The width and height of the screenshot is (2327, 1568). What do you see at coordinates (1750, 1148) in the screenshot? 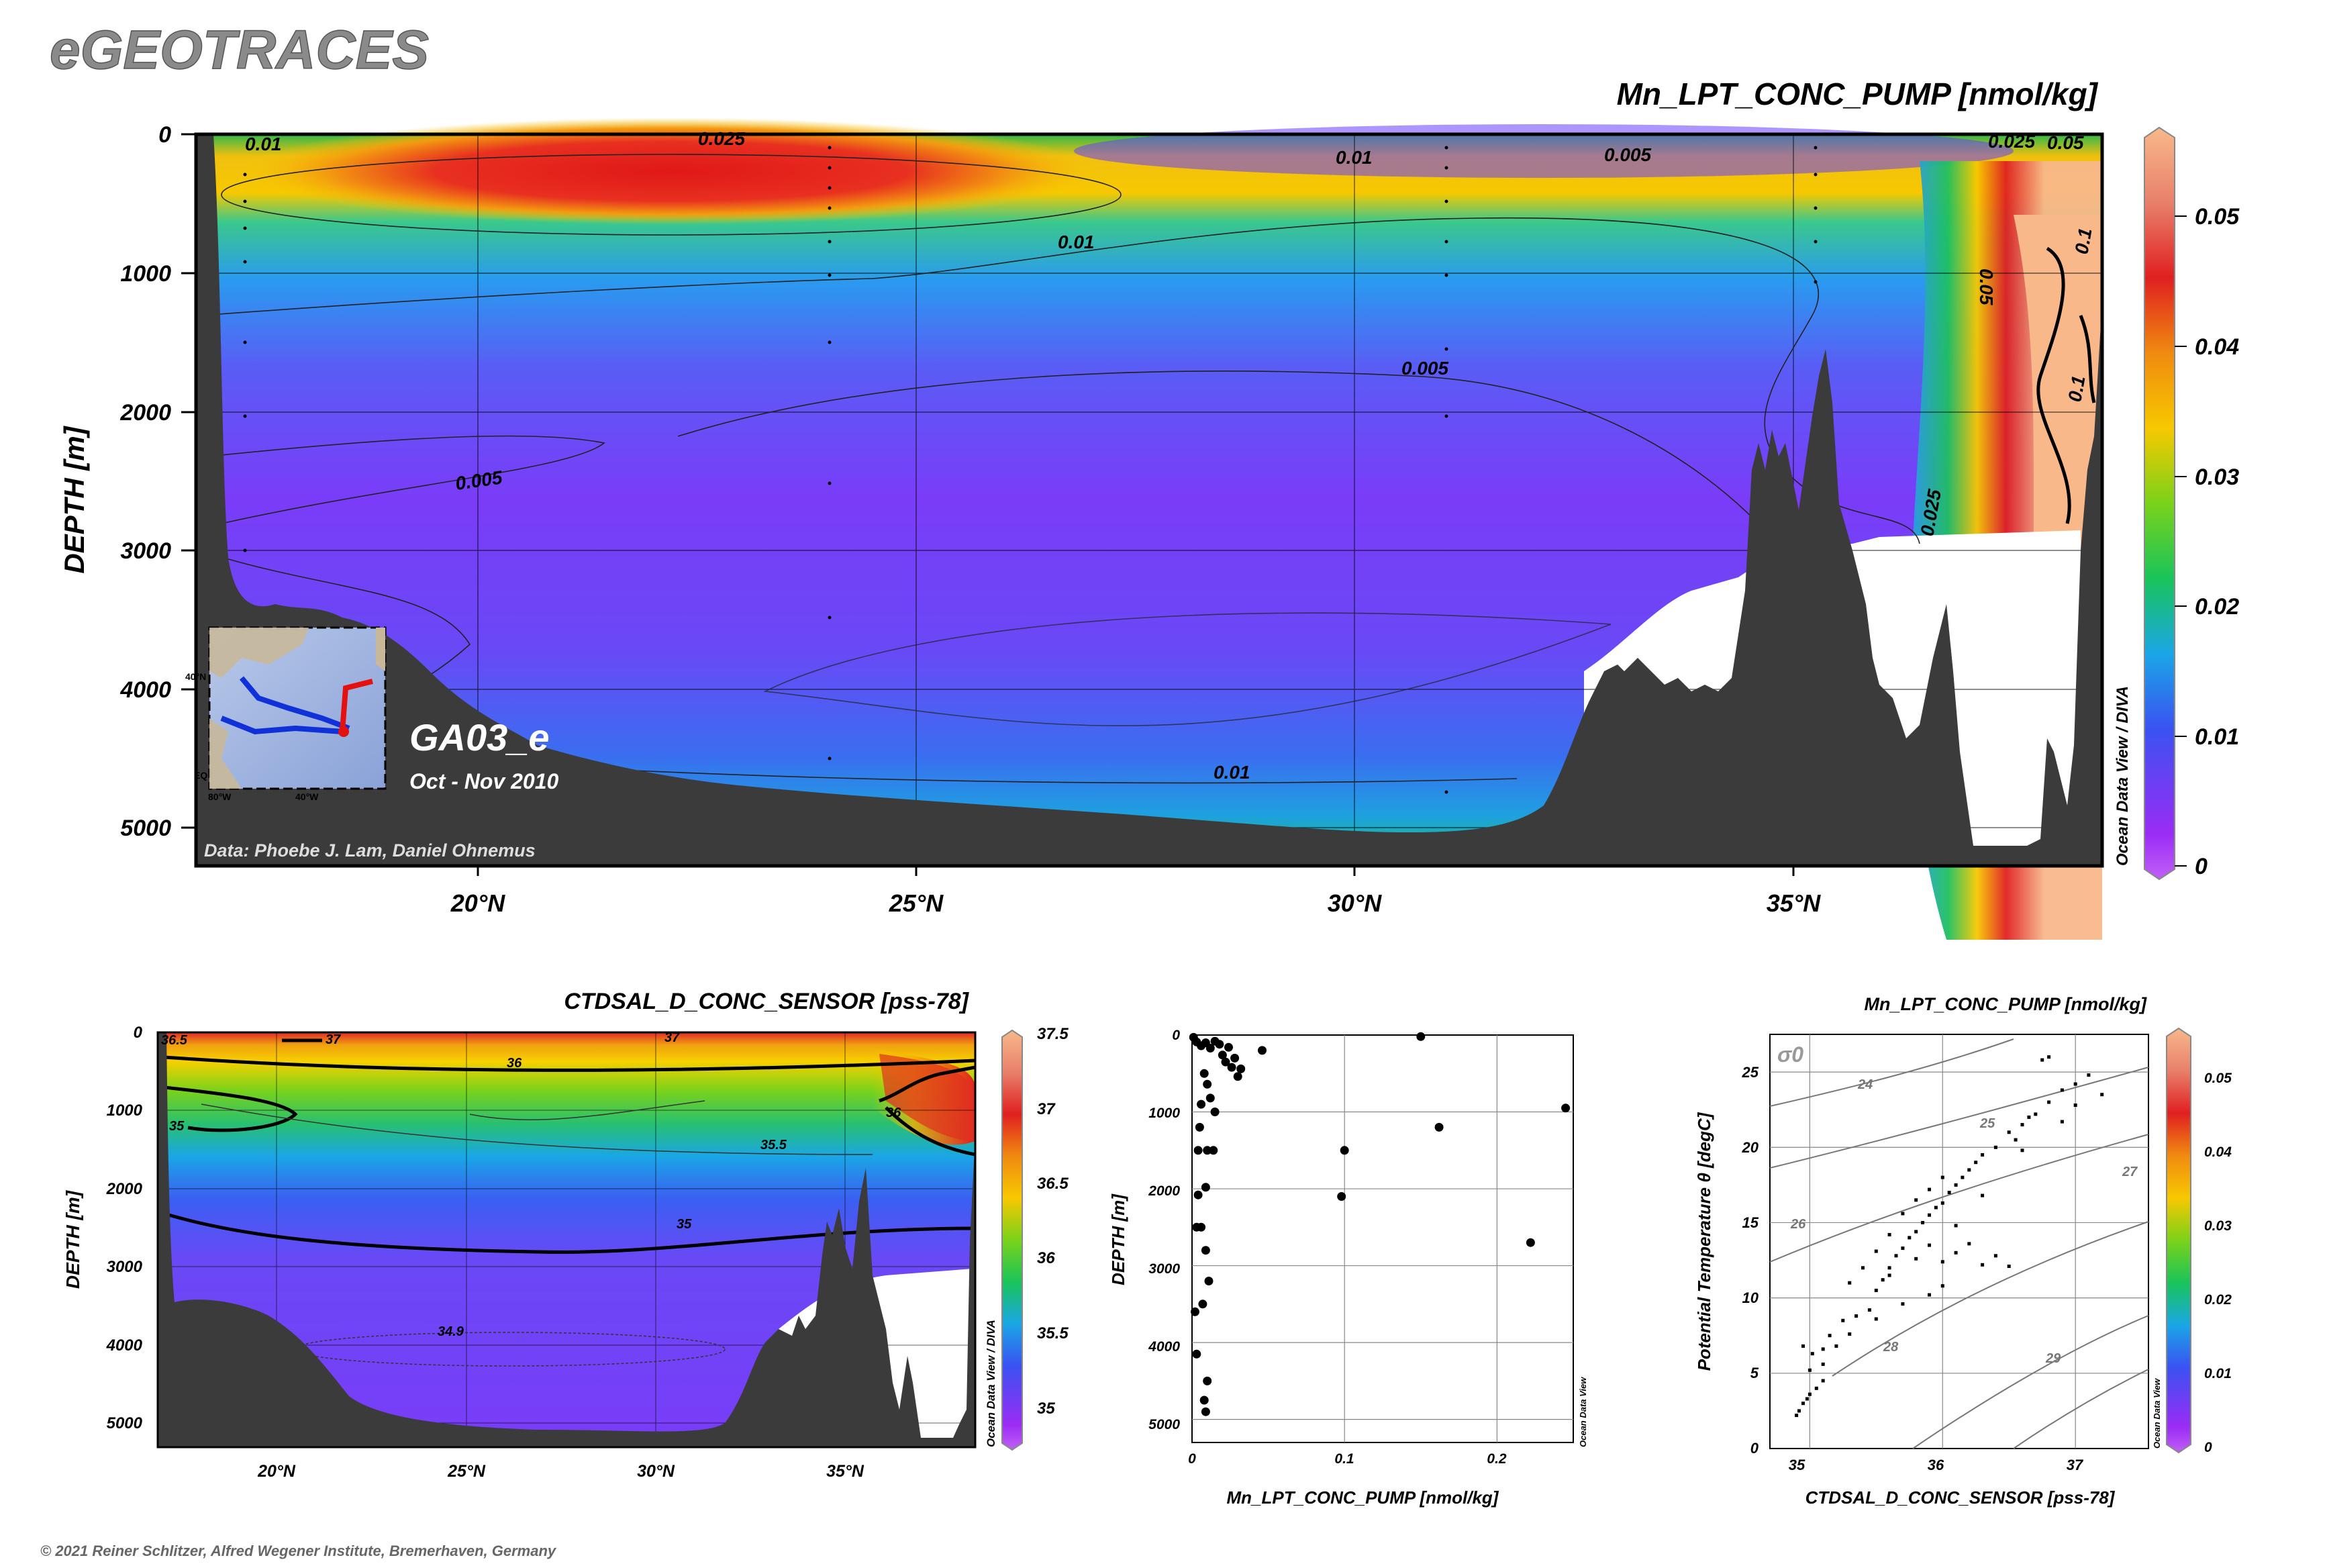
I see `ts-y-tick: 20` at bounding box center [1750, 1148].